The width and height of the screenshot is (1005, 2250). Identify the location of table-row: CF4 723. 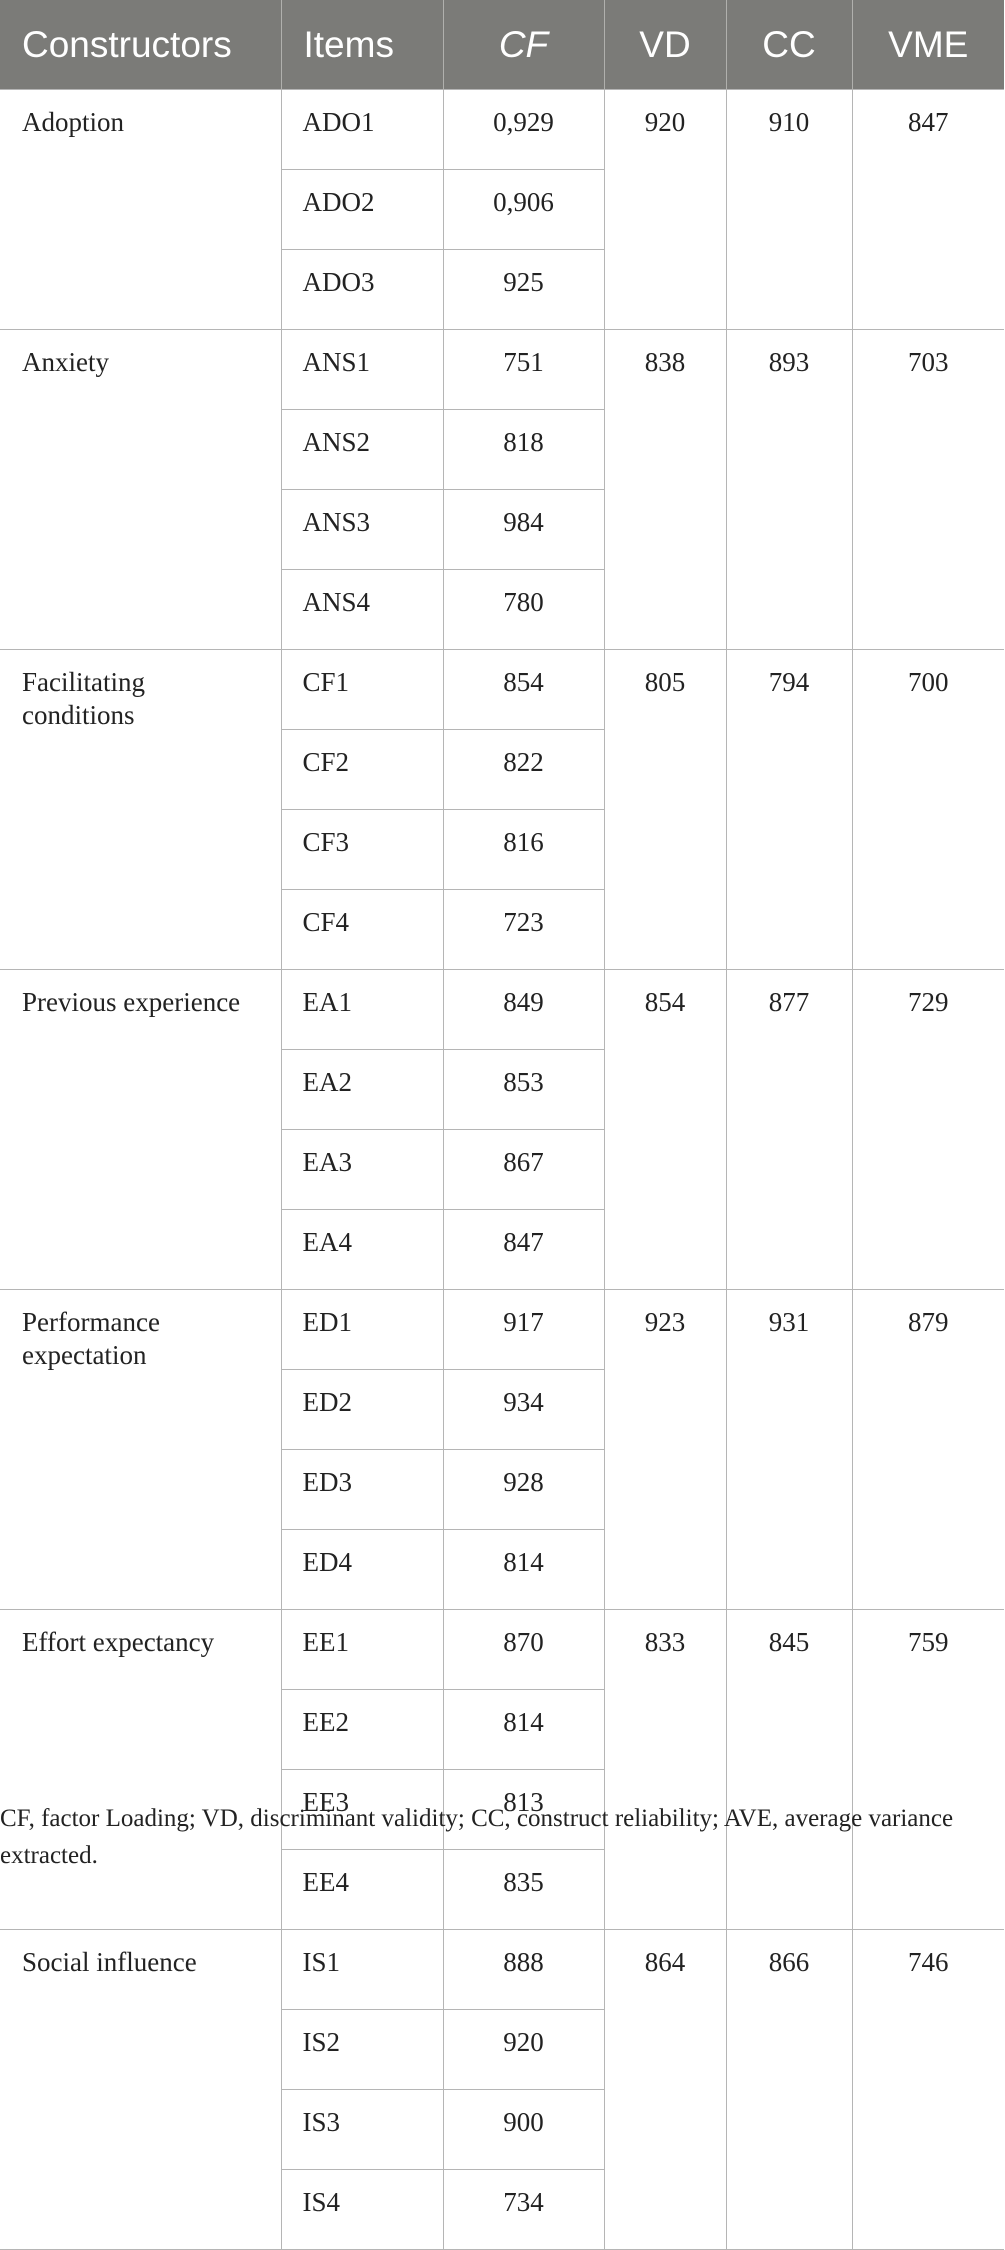
(502, 929).